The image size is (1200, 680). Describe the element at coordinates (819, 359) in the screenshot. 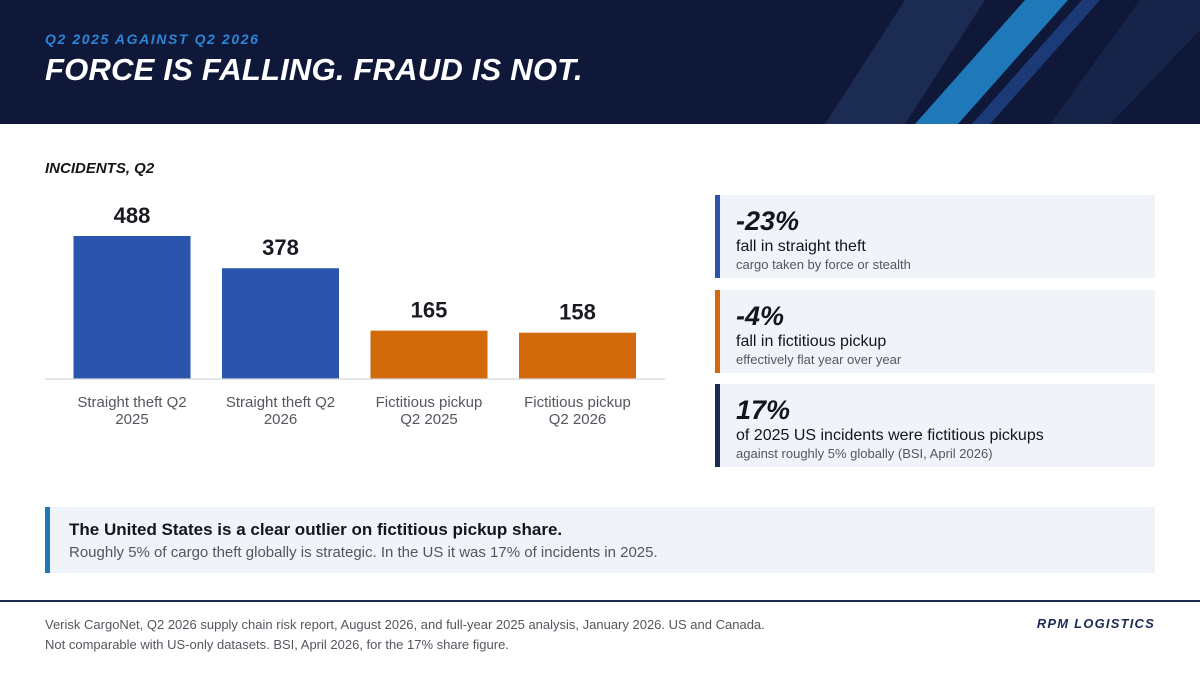

I see `stat-sub: effectively flat year over year` at that location.